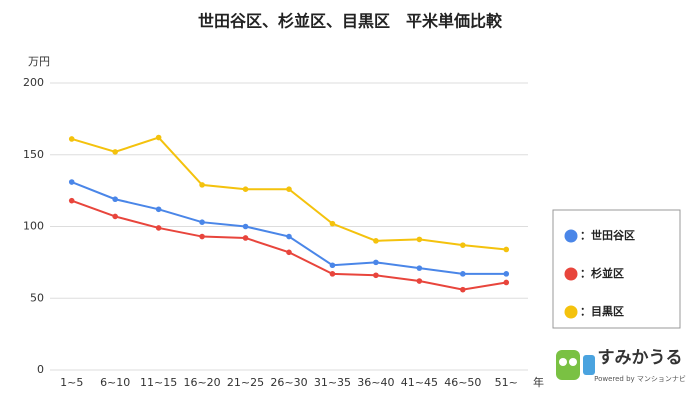  I want to click on x-tick-label: 46~50, so click(462, 382).